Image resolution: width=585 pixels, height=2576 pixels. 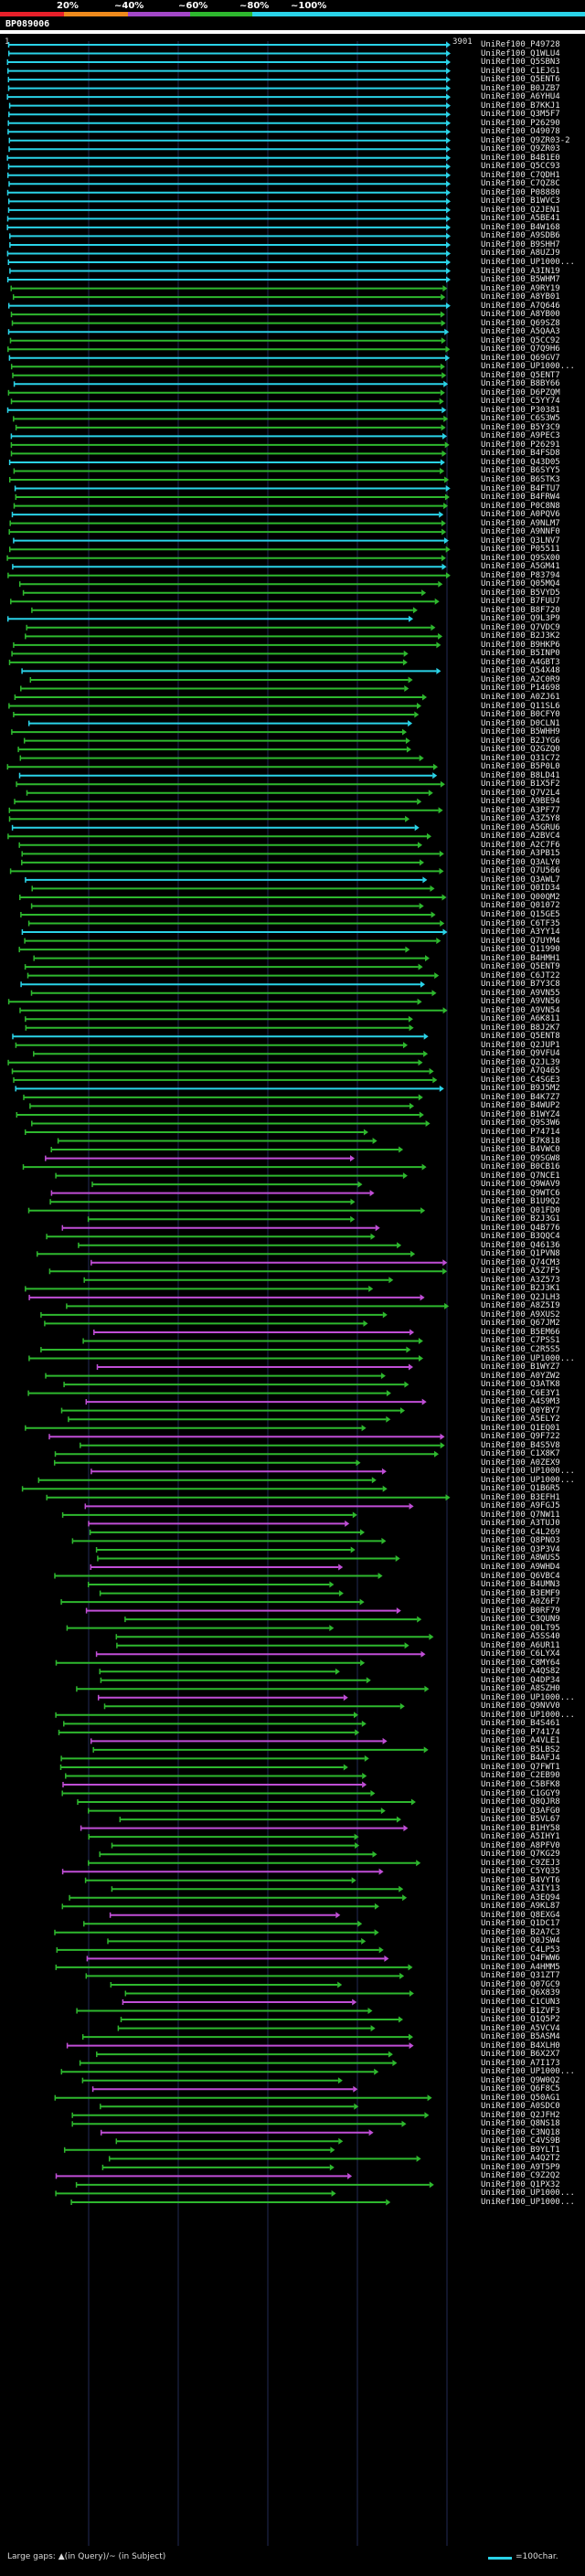 I want to click on hit-label: UniRef100_A9T5P9, so click(x=520, y=2167).